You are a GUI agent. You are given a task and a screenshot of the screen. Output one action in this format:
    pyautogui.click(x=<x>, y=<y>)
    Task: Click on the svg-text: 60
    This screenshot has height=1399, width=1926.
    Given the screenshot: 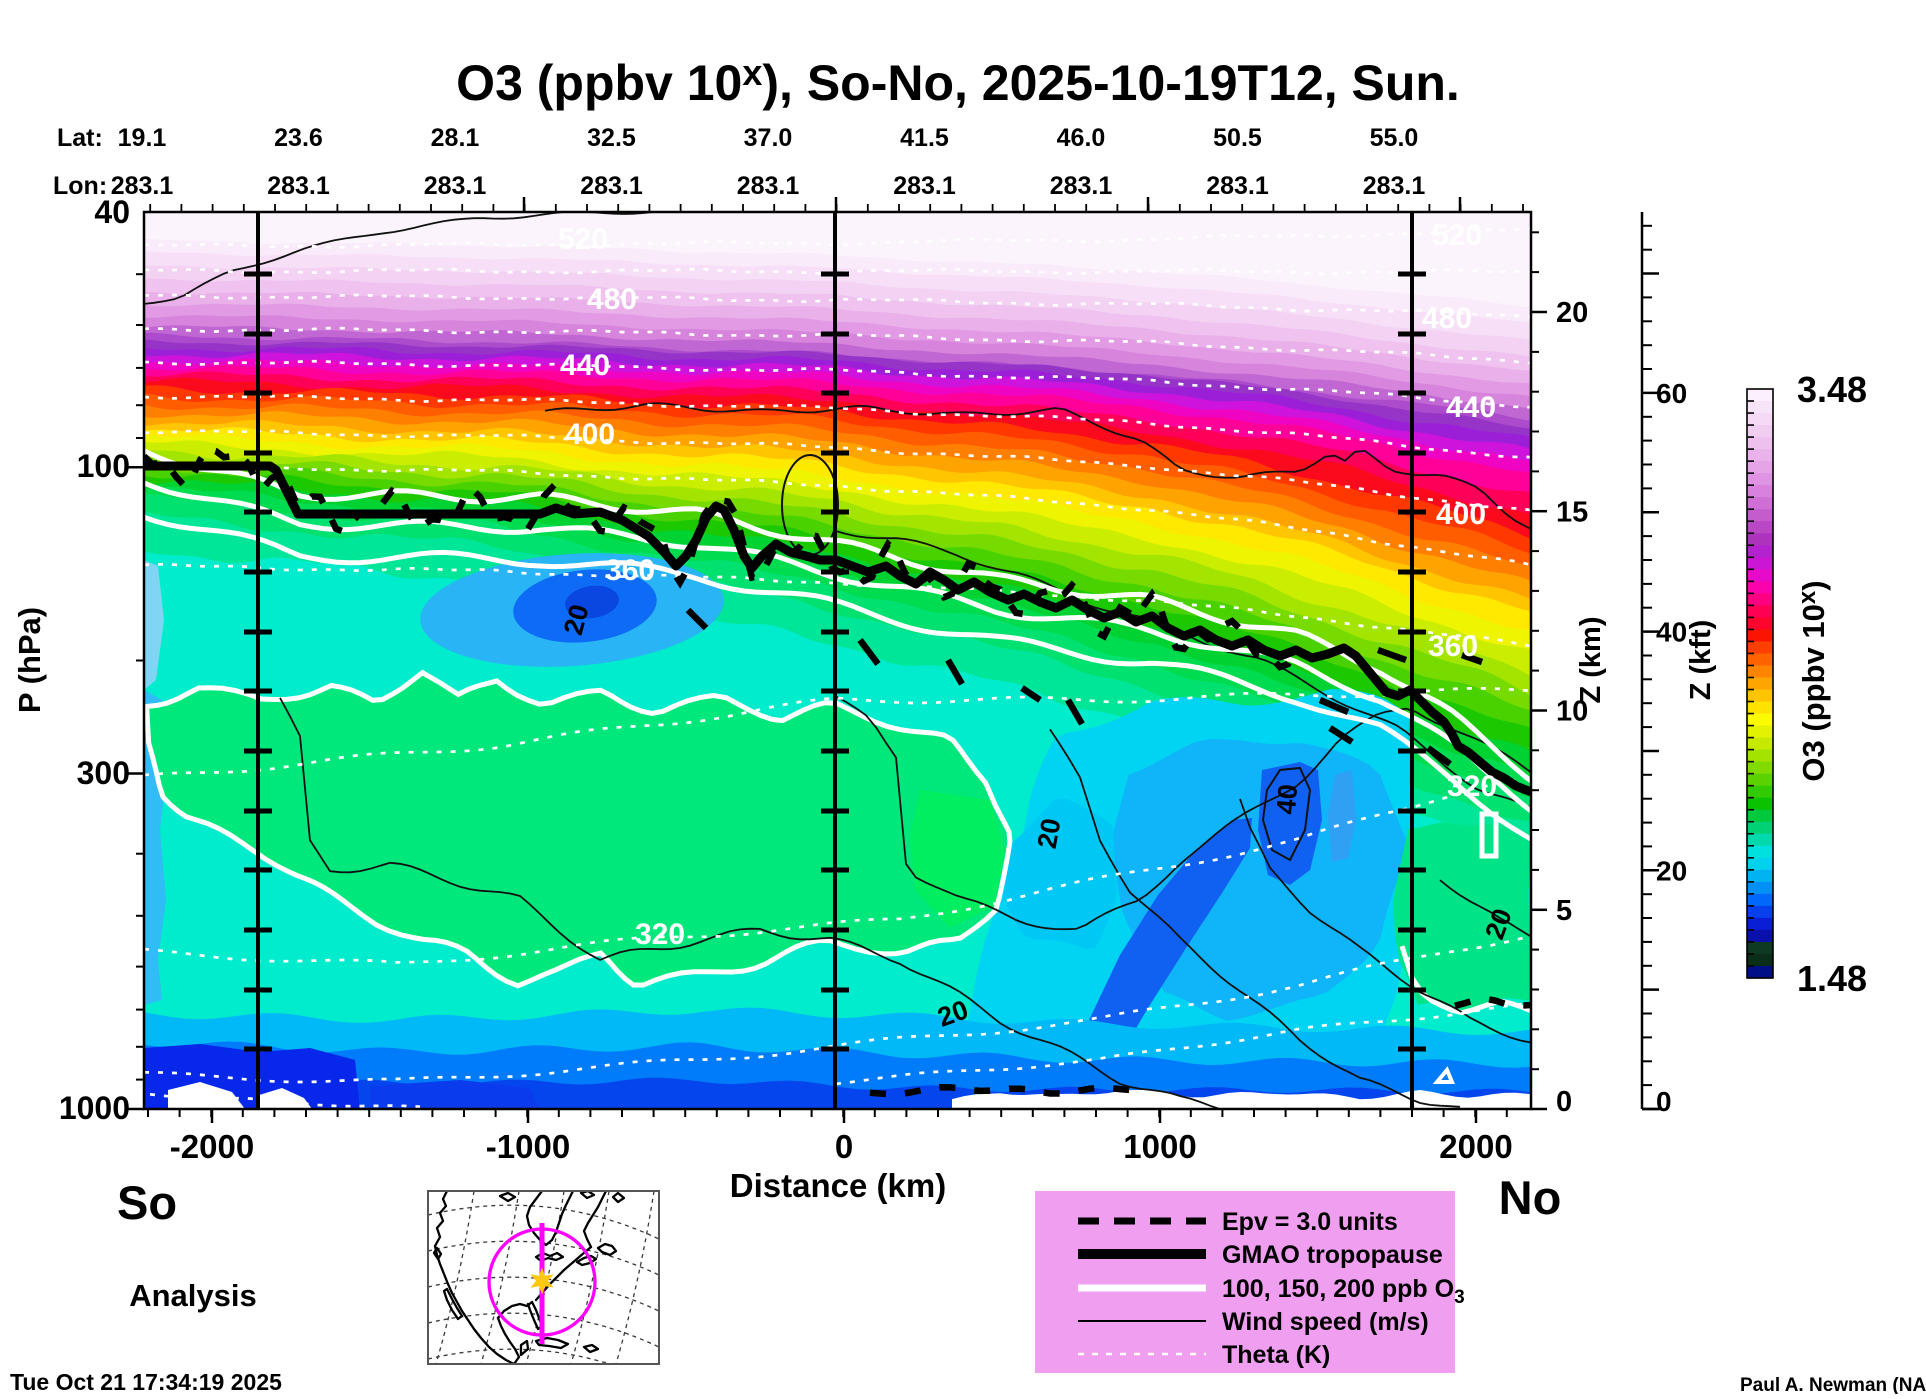 What is the action you would take?
    pyautogui.click(x=1671, y=393)
    